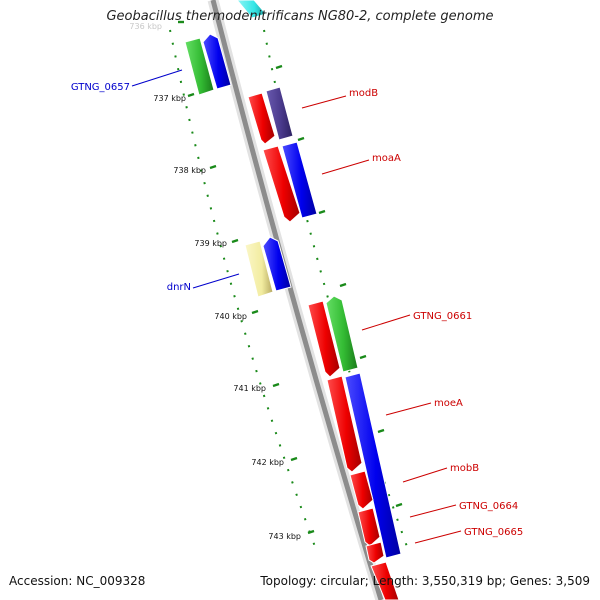 This screenshot has height=600, width=600. Describe the element at coordinates (386, 158) in the screenshot. I see `gene-label-moaA: moaA` at that location.